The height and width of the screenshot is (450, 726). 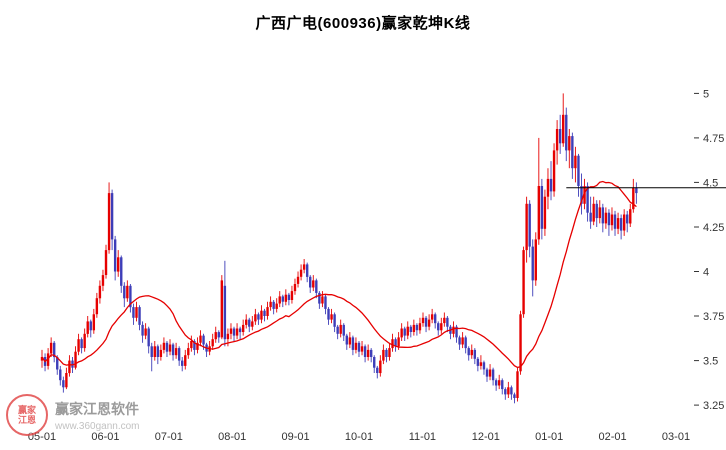 What do you see at coordinates (363, 23) in the screenshot?
I see `chart-title: 广西广电(600936)赢家乾坤K线` at bounding box center [363, 23].